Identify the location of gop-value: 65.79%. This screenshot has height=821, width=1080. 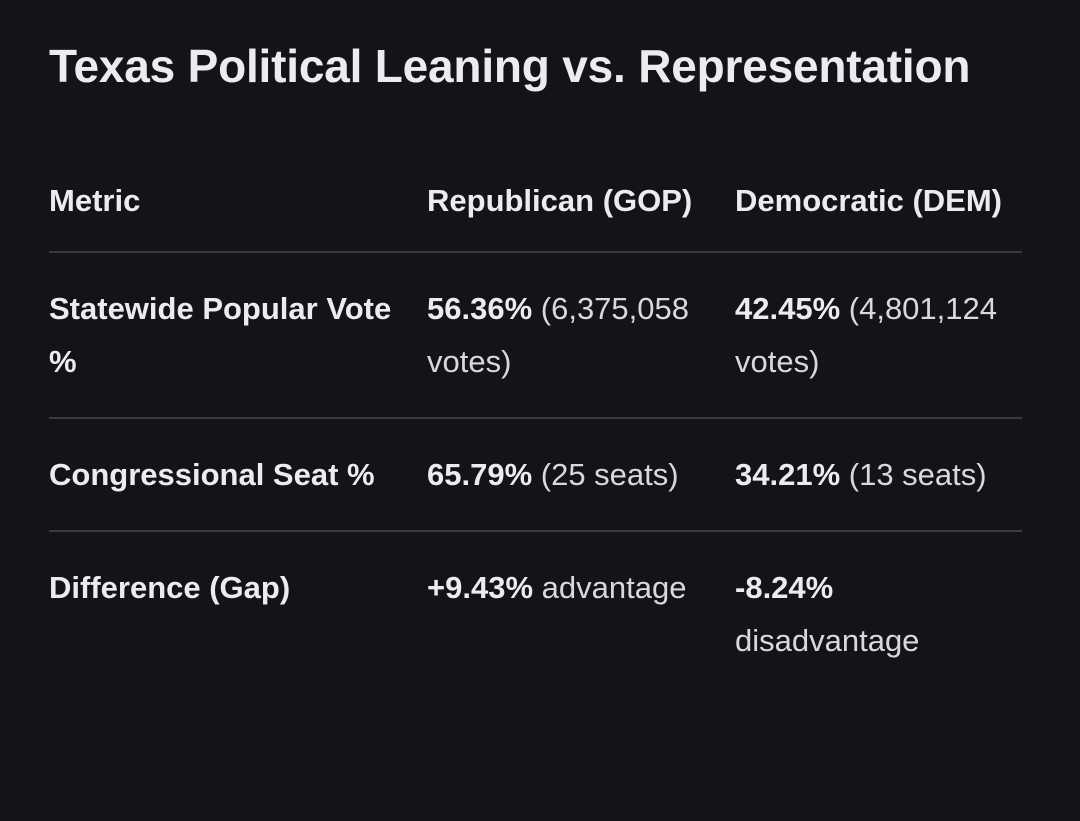
(480, 474).